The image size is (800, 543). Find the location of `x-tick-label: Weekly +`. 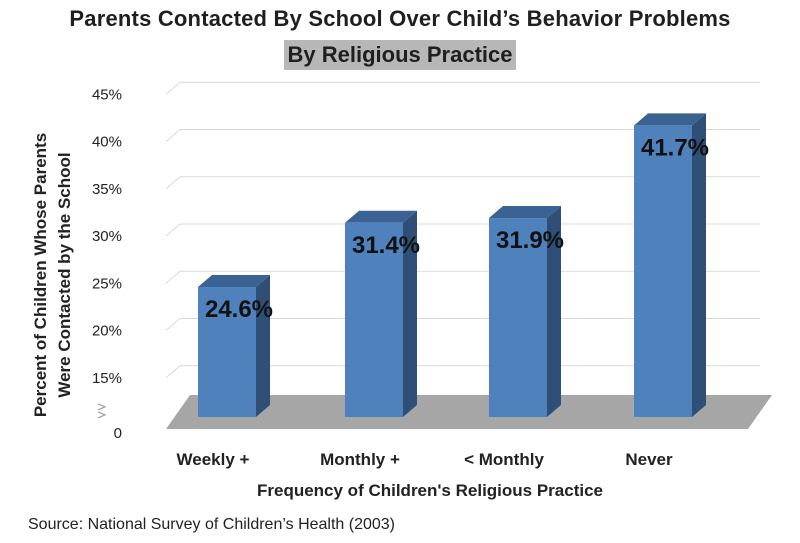

x-tick-label: Weekly + is located at coordinates (213, 459).